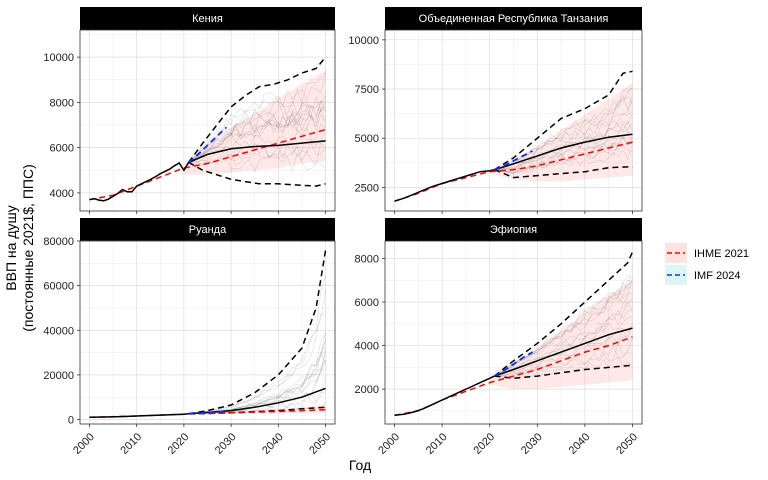  I want to click on y-axis-title-line1: ВВП на душу, so click(11, 247).